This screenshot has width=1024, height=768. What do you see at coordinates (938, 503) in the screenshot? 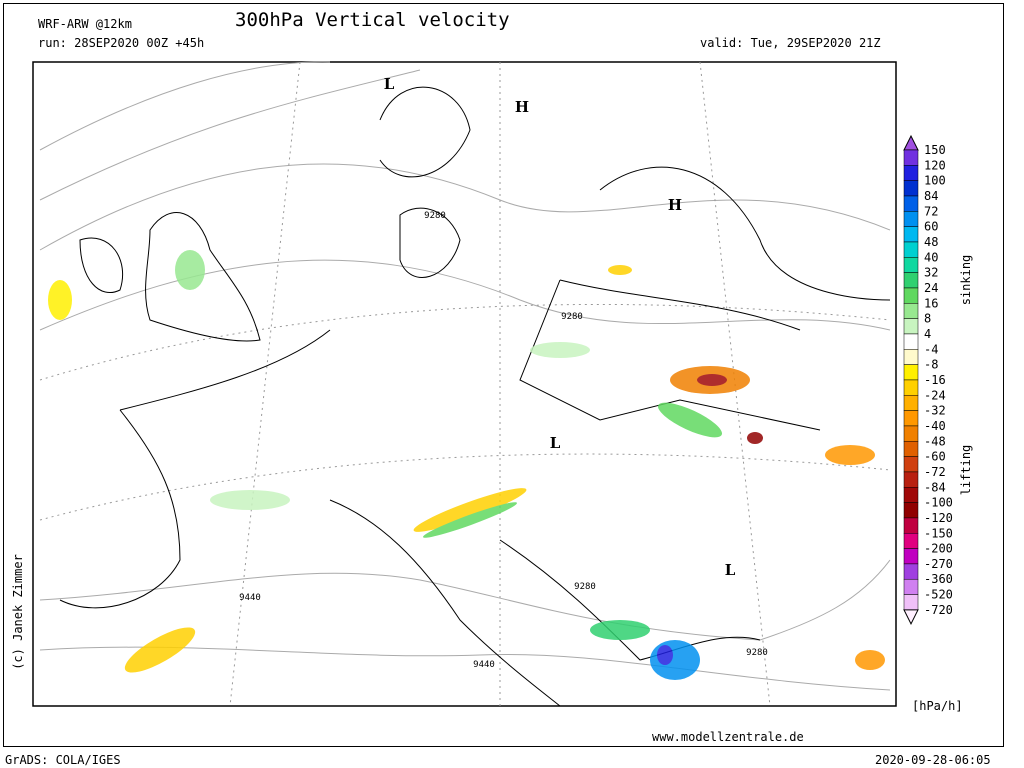
I see `colorbar-label: -100` at bounding box center [938, 503].